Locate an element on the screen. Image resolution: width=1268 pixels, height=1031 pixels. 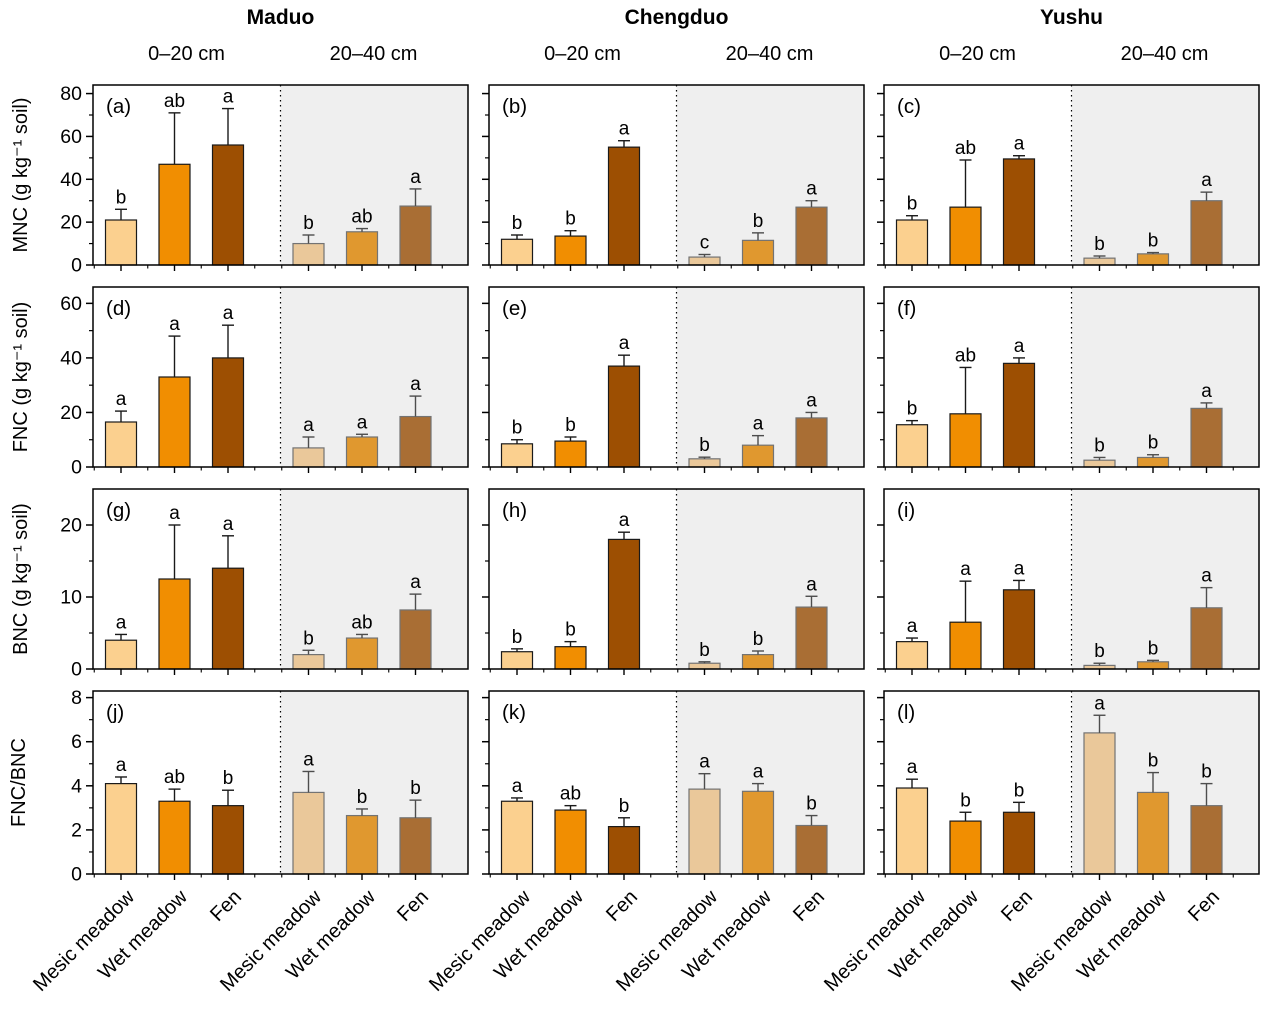
y-tick-label: 0 is located at coordinates (76, 875).